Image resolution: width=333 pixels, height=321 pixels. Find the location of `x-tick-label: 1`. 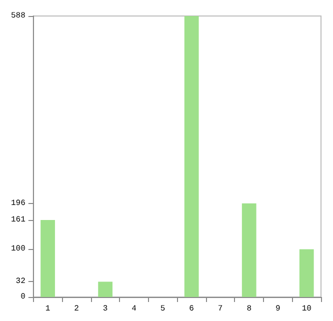

x-tick-label: 1 is located at coordinates (47, 309).